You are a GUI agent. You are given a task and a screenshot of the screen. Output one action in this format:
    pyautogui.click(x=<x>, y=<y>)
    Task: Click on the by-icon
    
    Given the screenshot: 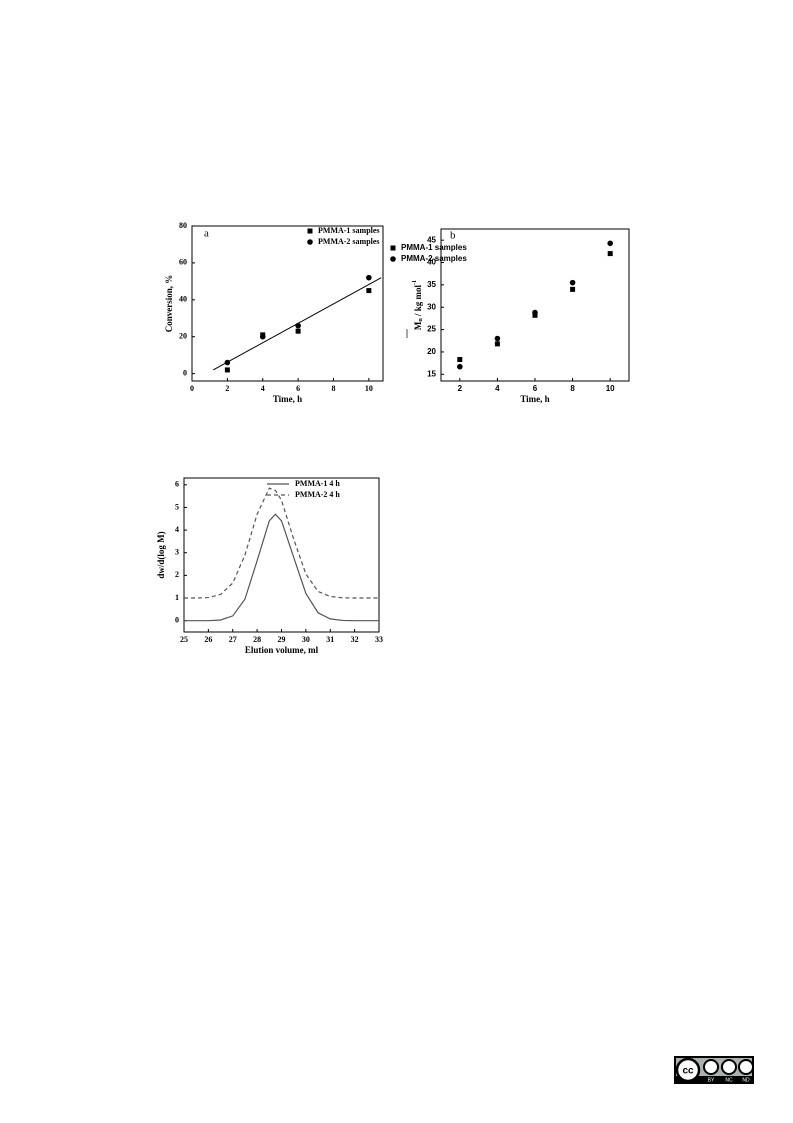 What is the action you would take?
    pyautogui.click(x=711, y=1067)
    